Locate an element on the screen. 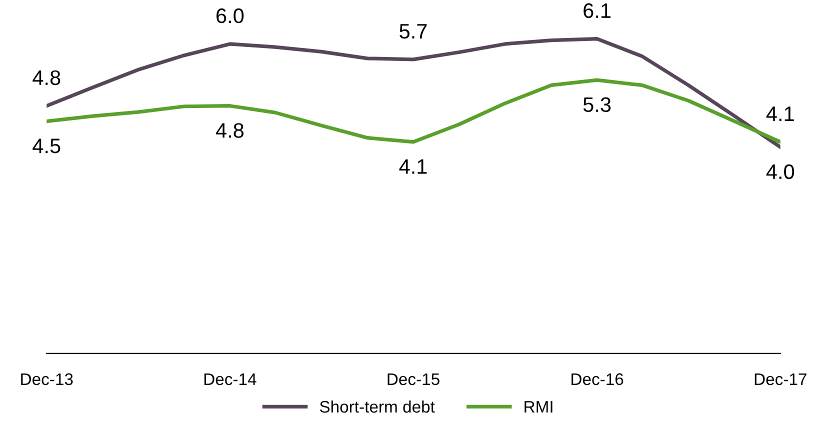 The width and height of the screenshot is (818, 431). data-label: 4.0 is located at coordinates (780, 172).